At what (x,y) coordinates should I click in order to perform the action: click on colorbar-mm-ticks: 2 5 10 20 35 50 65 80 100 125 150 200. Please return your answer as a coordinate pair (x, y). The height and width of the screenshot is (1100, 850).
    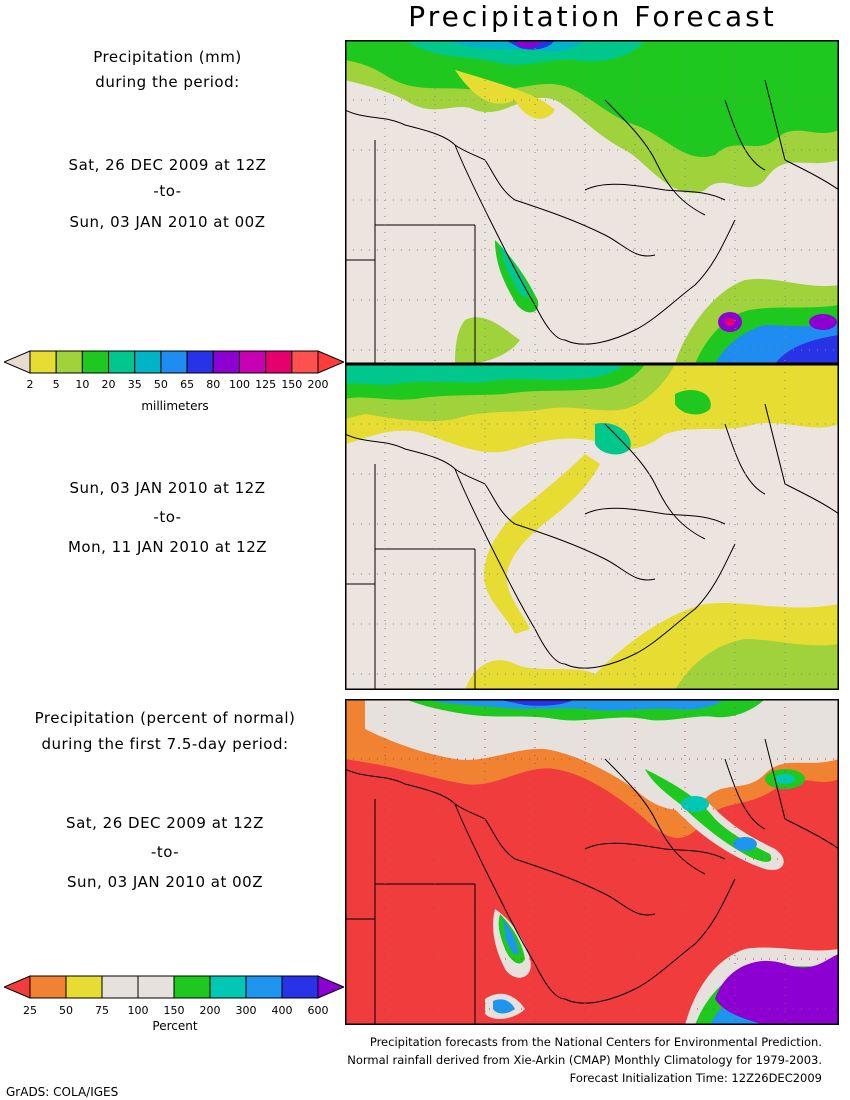
    Looking at the image, I should click on (172, 385).